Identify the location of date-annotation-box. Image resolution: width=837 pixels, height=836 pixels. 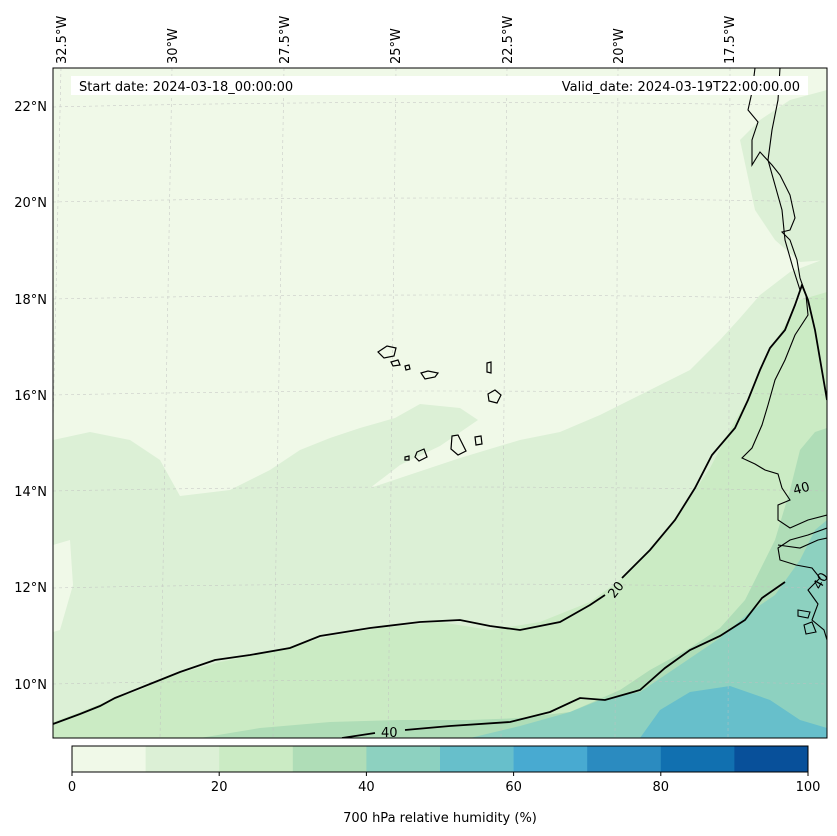
(439, 85).